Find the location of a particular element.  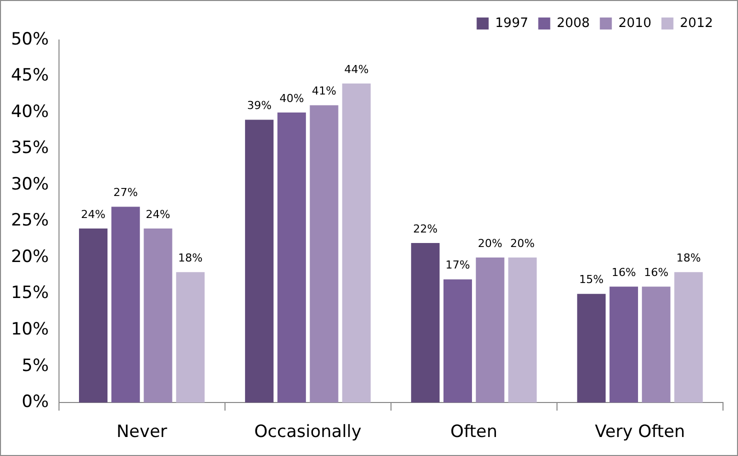

legend-label: 2012 is located at coordinates (697, 23).